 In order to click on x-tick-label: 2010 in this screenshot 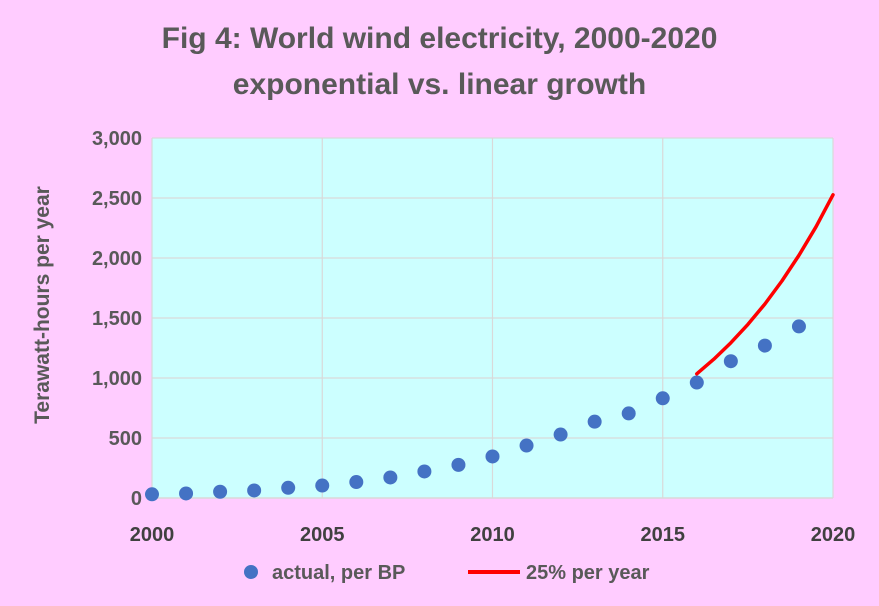, I will do `click(492, 535)`.